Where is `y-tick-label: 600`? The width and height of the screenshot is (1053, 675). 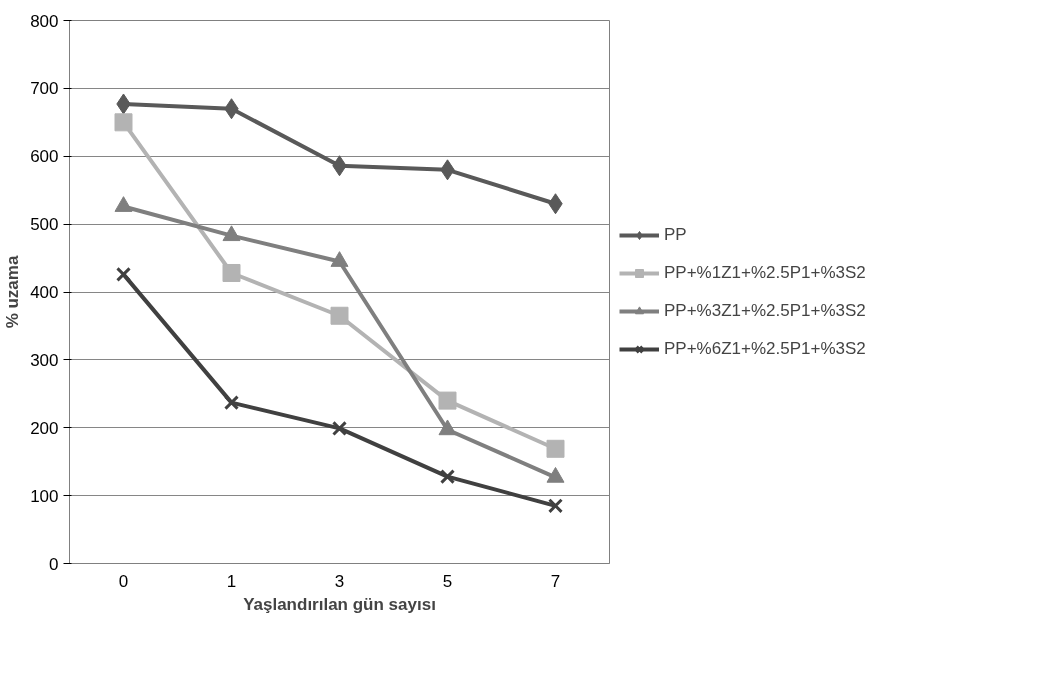
y-tick-label: 600 is located at coordinates (44, 157).